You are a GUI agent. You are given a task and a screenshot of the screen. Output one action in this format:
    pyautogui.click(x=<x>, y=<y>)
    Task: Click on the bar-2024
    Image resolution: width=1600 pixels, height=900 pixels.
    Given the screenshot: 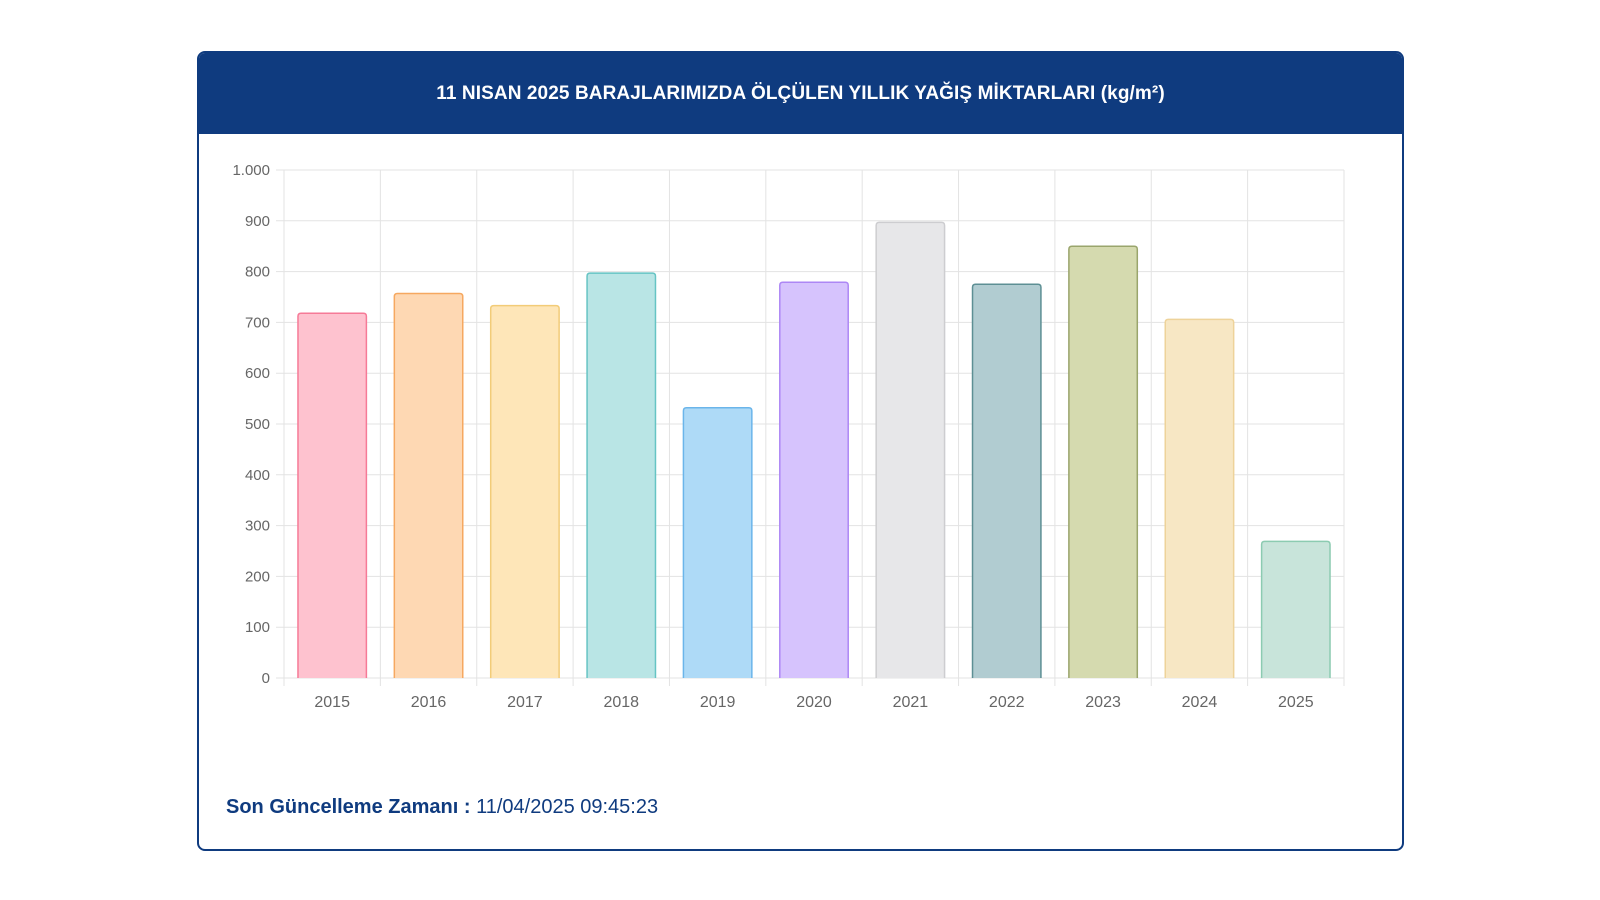 What is the action you would take?
    pyautogui.click(x=1199, y=498)
    